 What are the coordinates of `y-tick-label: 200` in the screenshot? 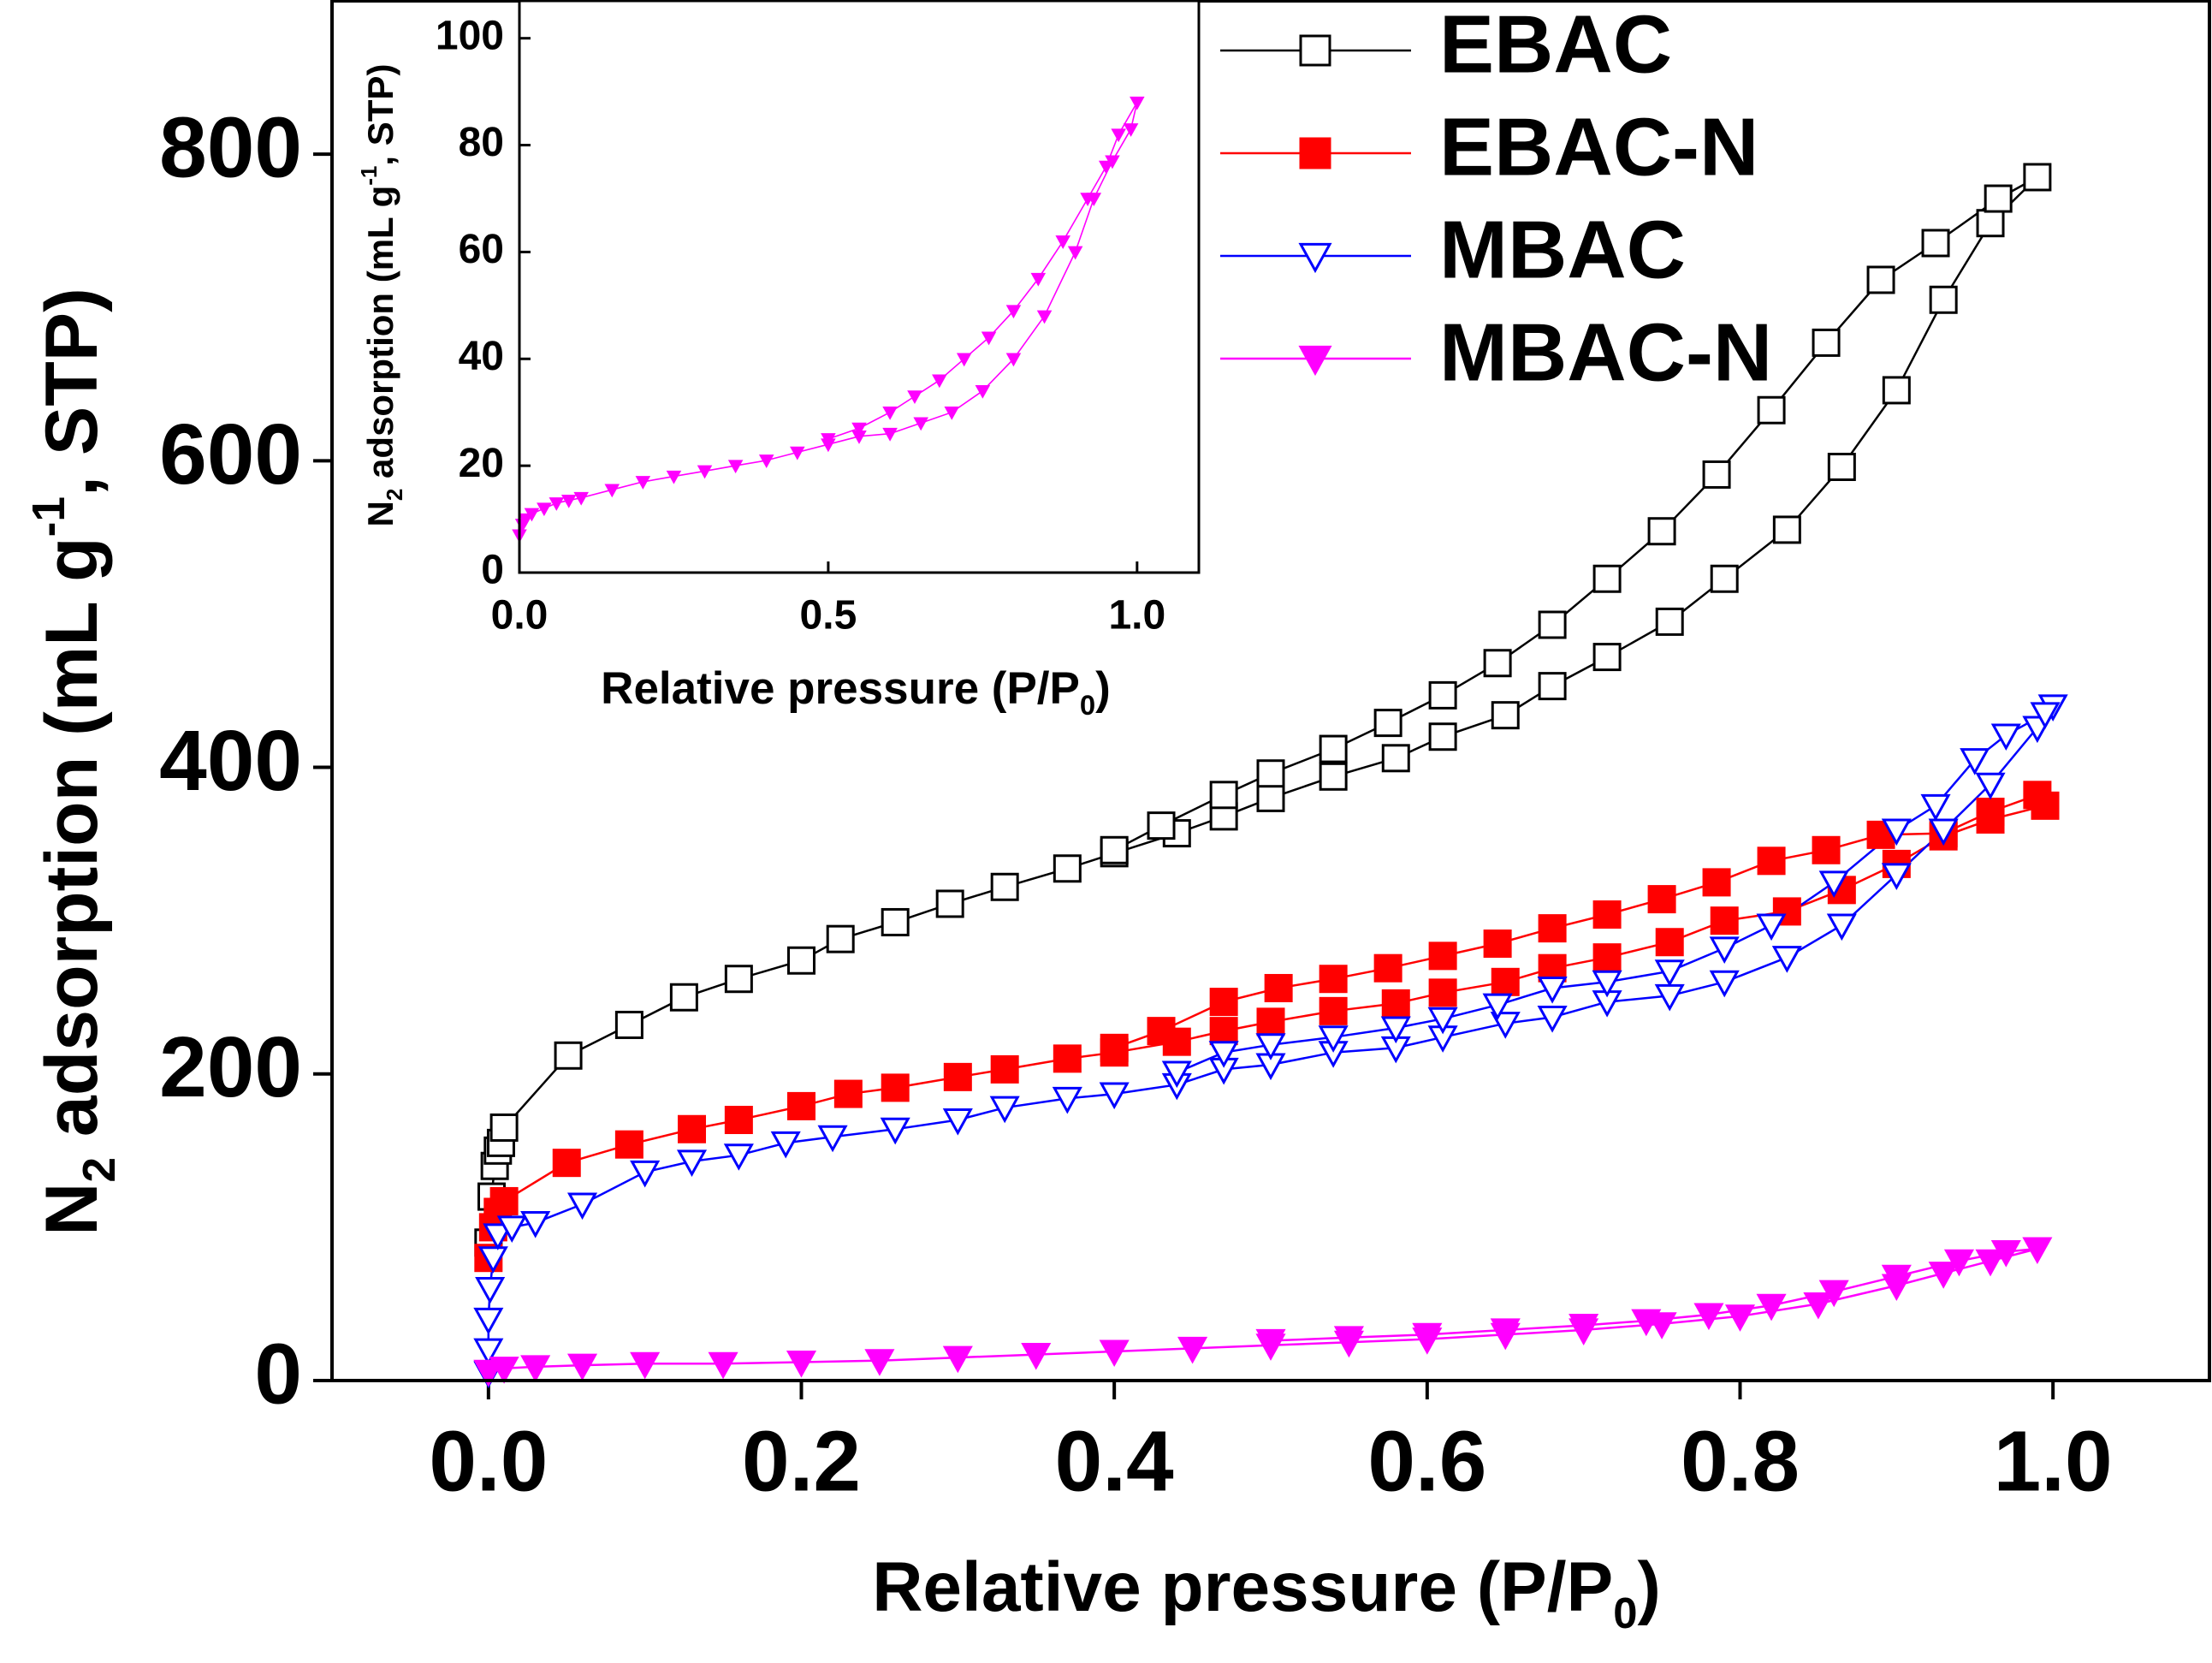 It's located at (230, 1067).